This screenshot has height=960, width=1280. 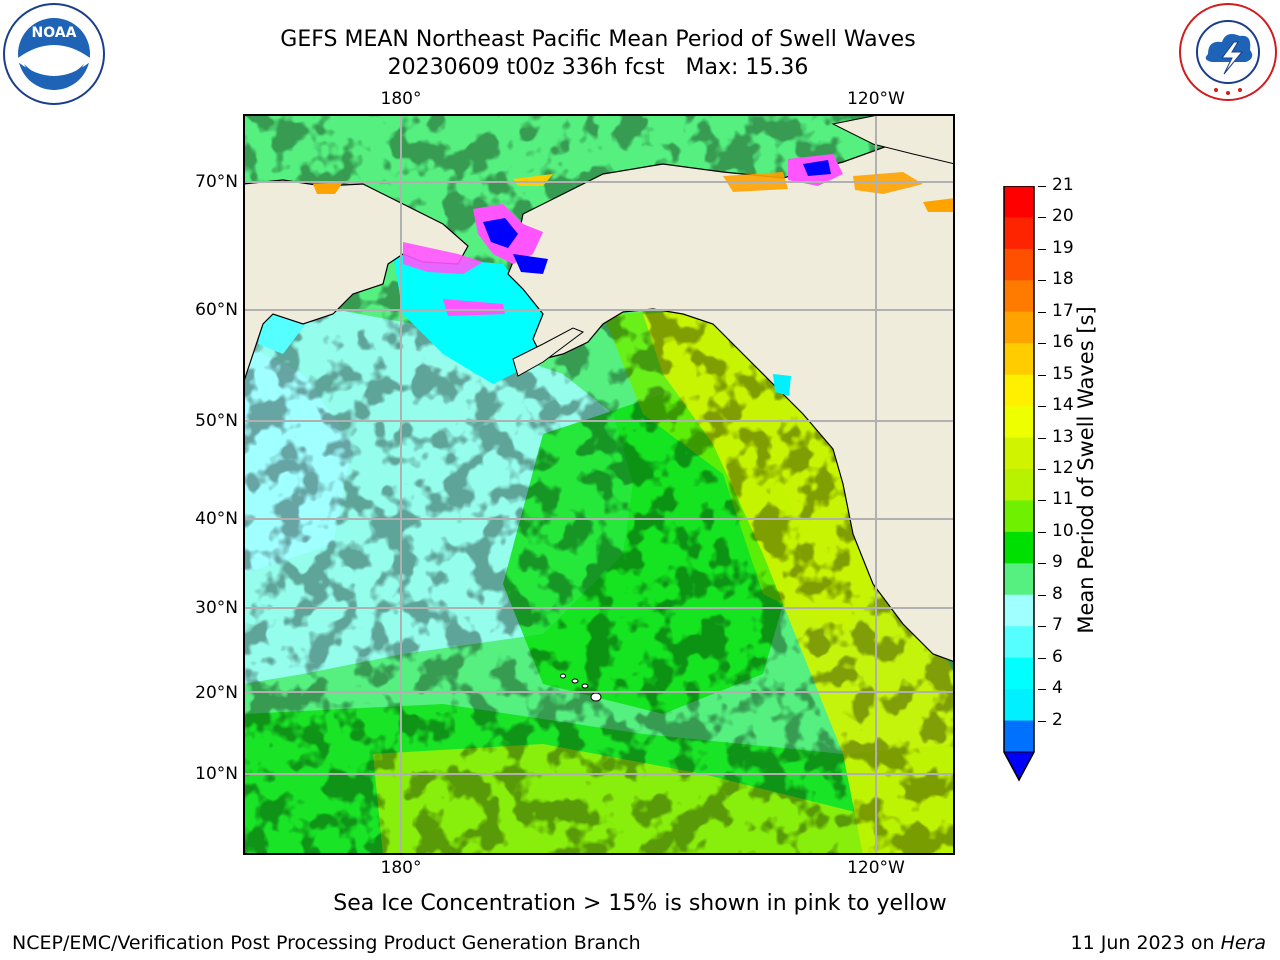 I want to click on colorbar-tick-label: 18, so click(x=1063, y=279).